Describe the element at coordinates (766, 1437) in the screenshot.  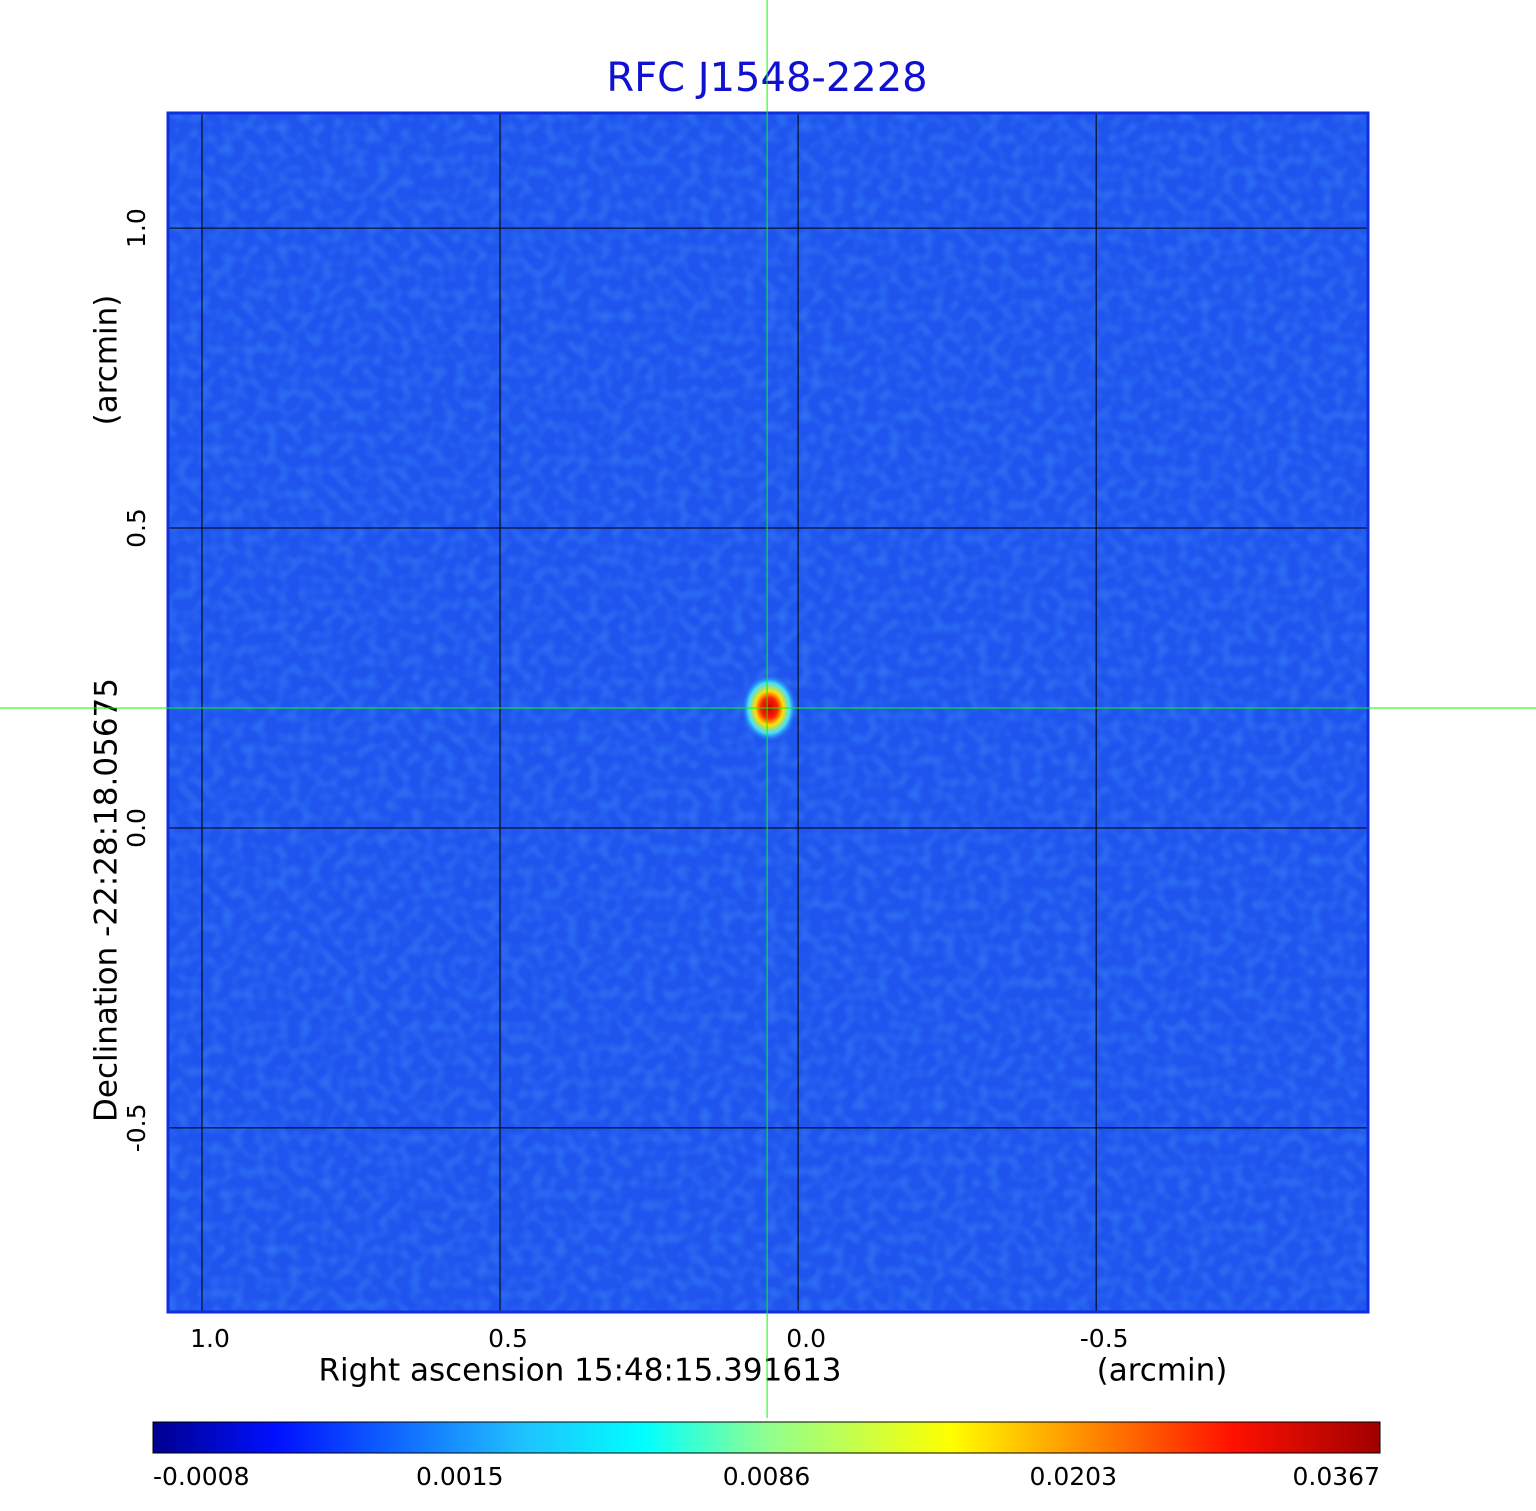
I see `colorbar` at that location.